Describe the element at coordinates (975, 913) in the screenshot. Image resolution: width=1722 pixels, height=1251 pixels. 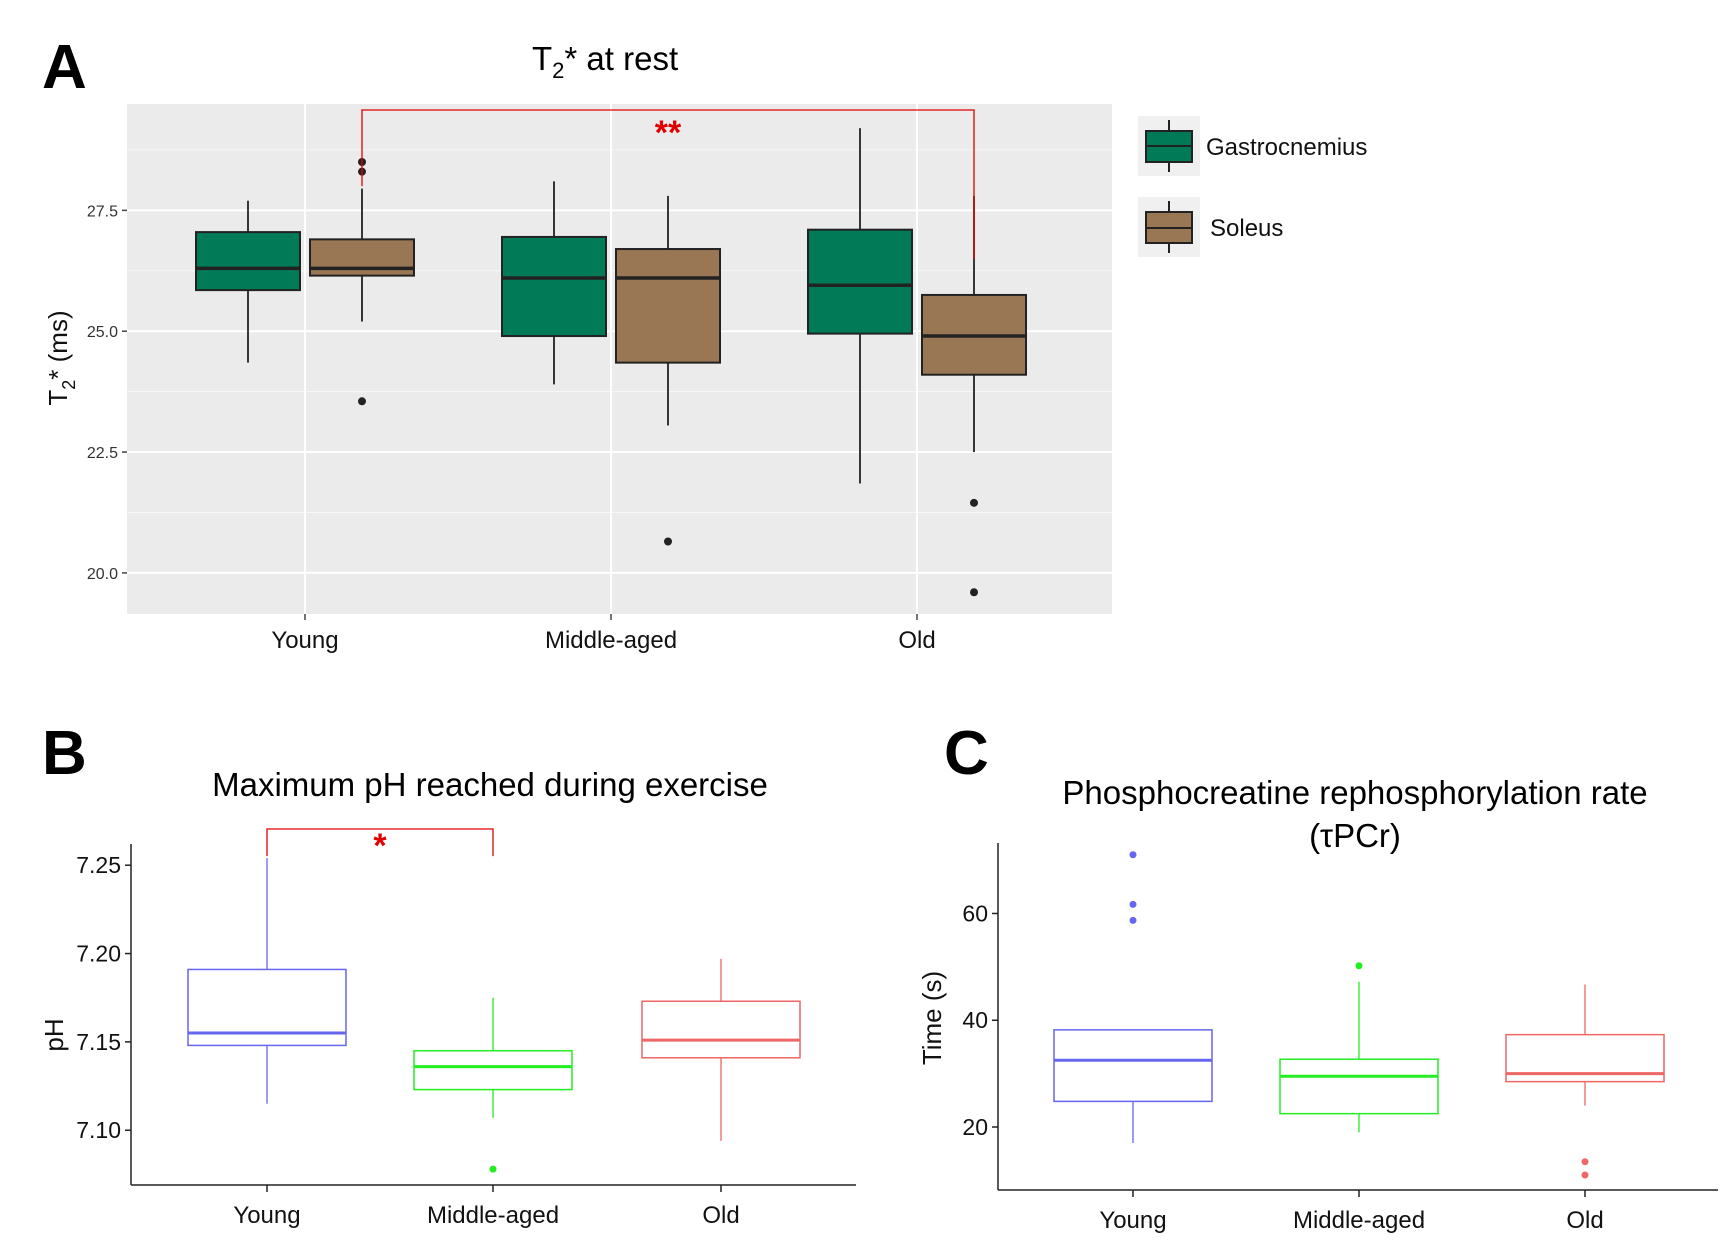
I see `y-tick-label: 60` at that location.